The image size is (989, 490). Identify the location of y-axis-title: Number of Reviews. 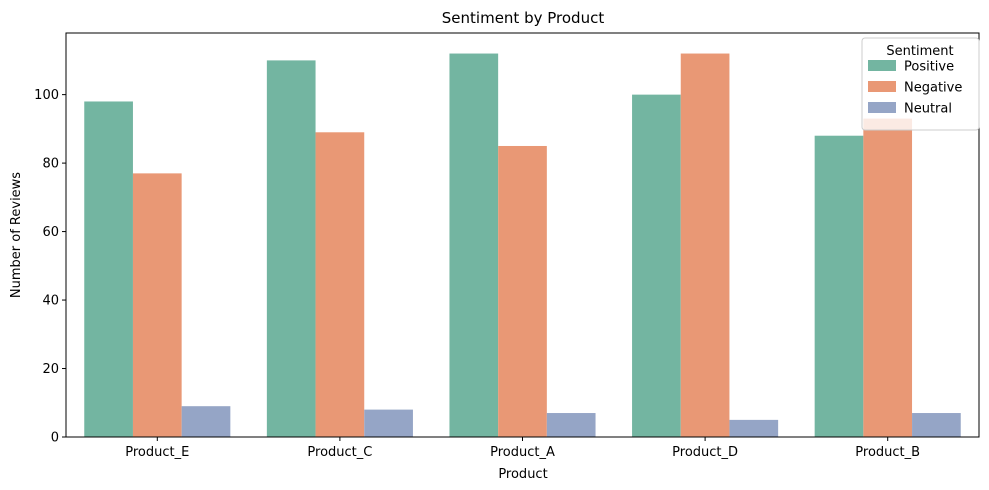
(16, 235).